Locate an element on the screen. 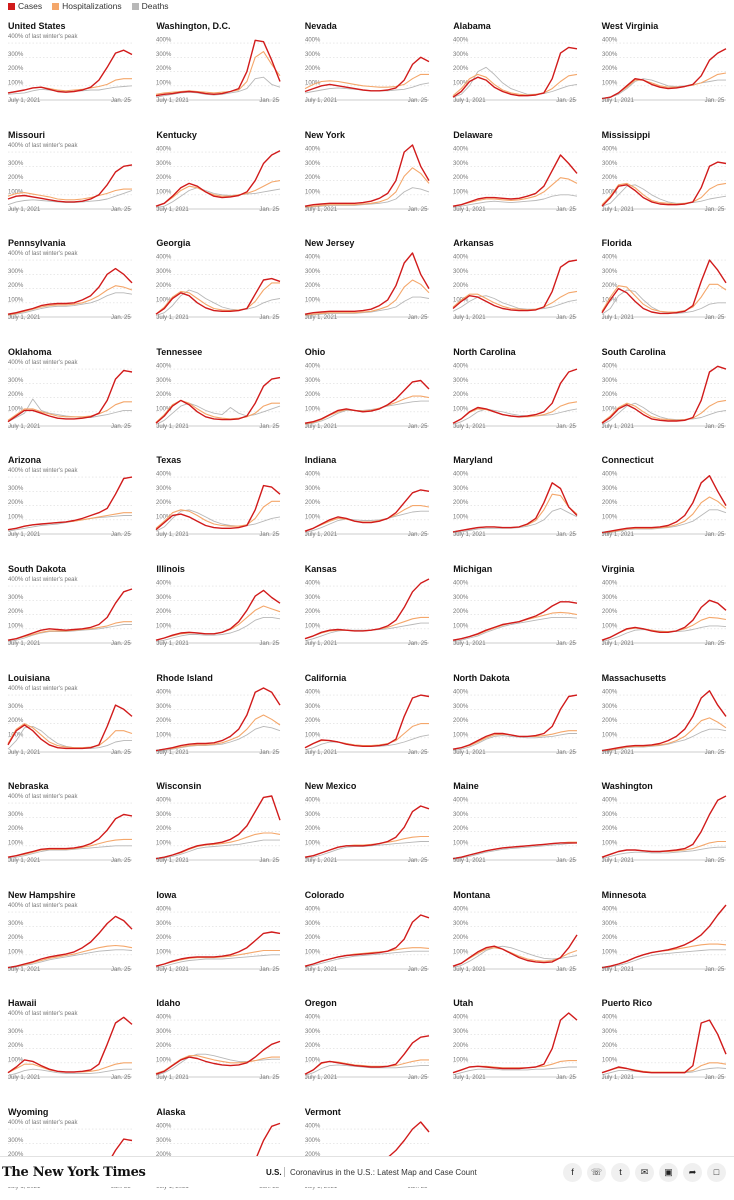 The height and width of the screenshot is (1200, 734). section-label: U.S. is located at coordinates (274, 1172).